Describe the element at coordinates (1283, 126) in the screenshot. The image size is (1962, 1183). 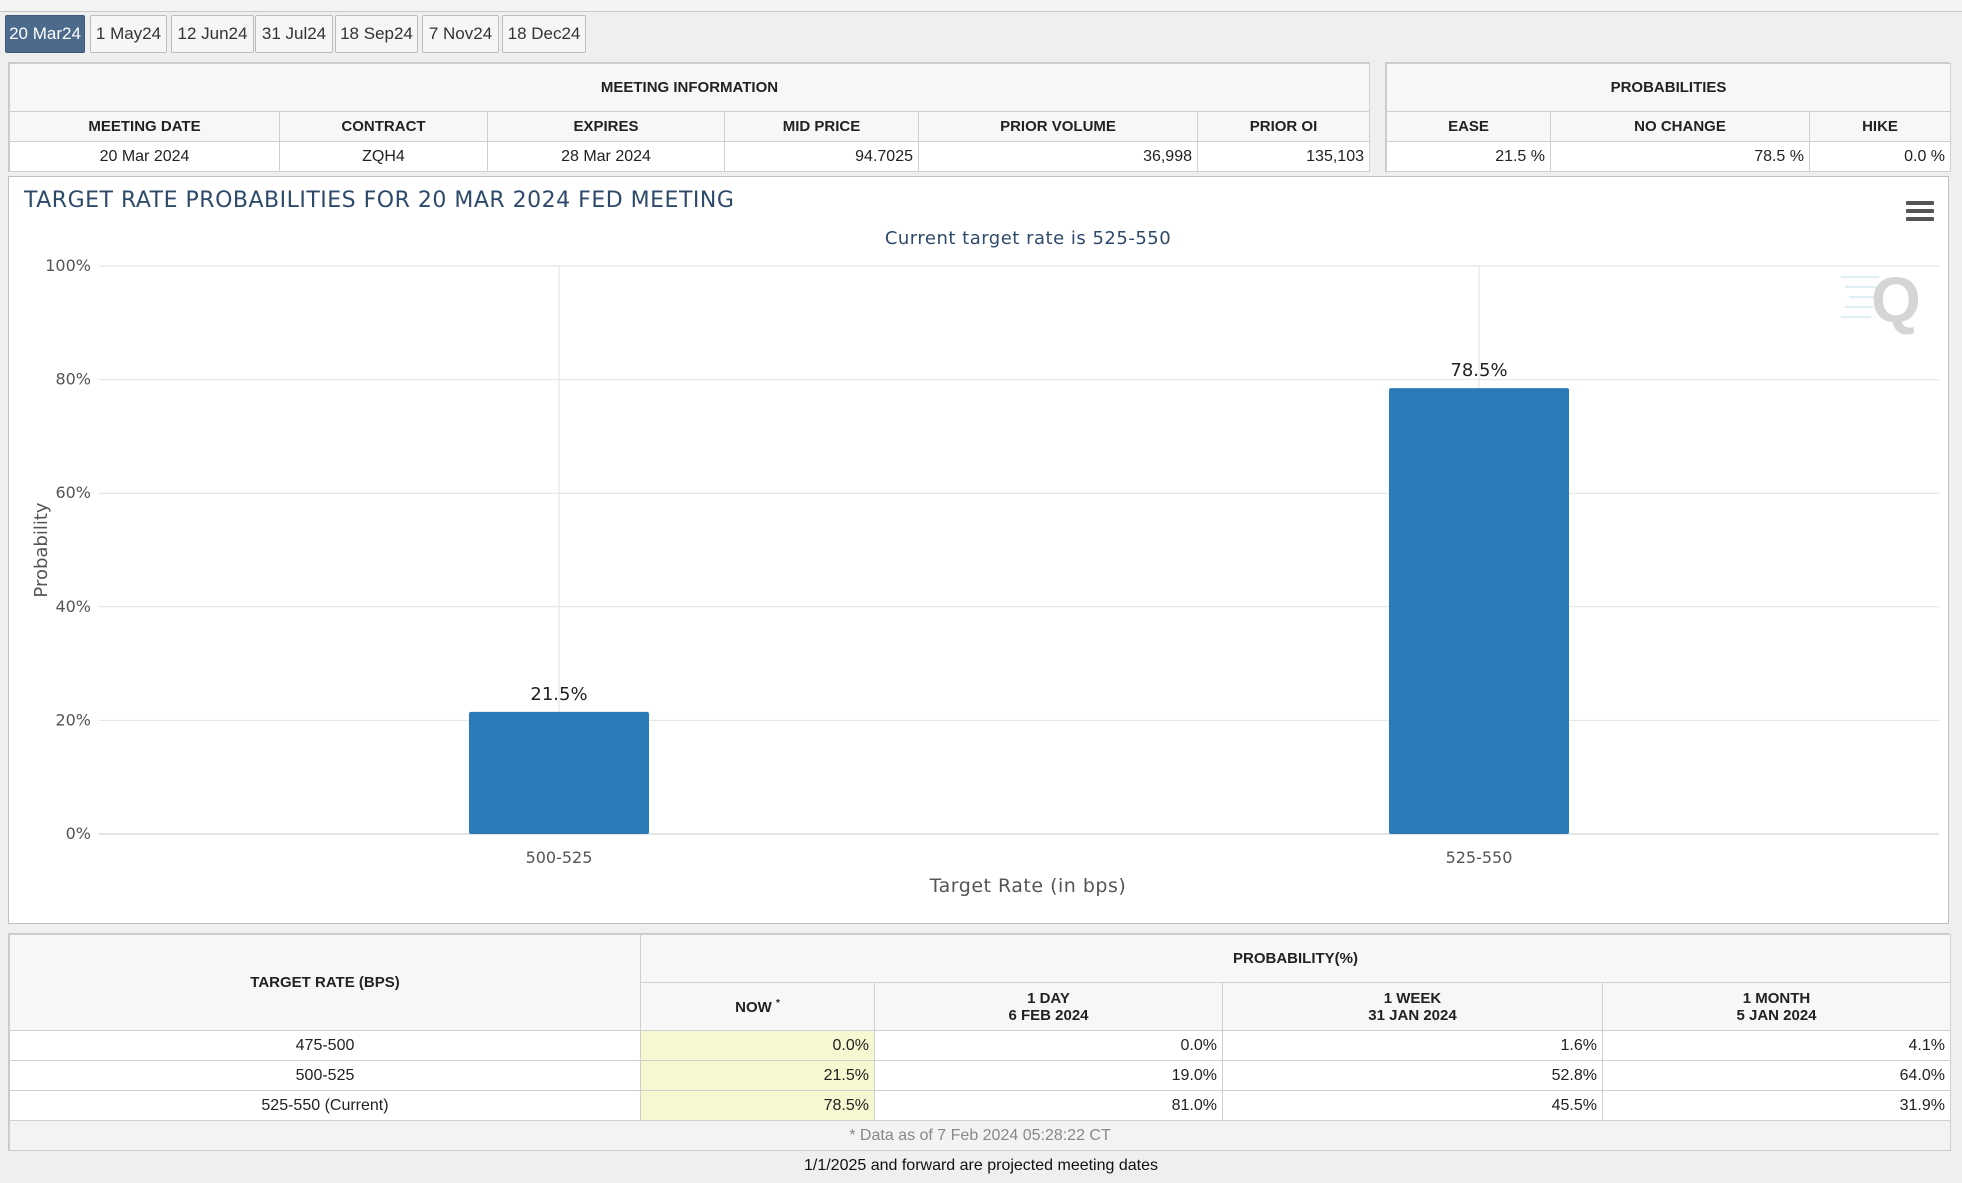
I see `prior-oi-header: PRIOR OI` at that location.